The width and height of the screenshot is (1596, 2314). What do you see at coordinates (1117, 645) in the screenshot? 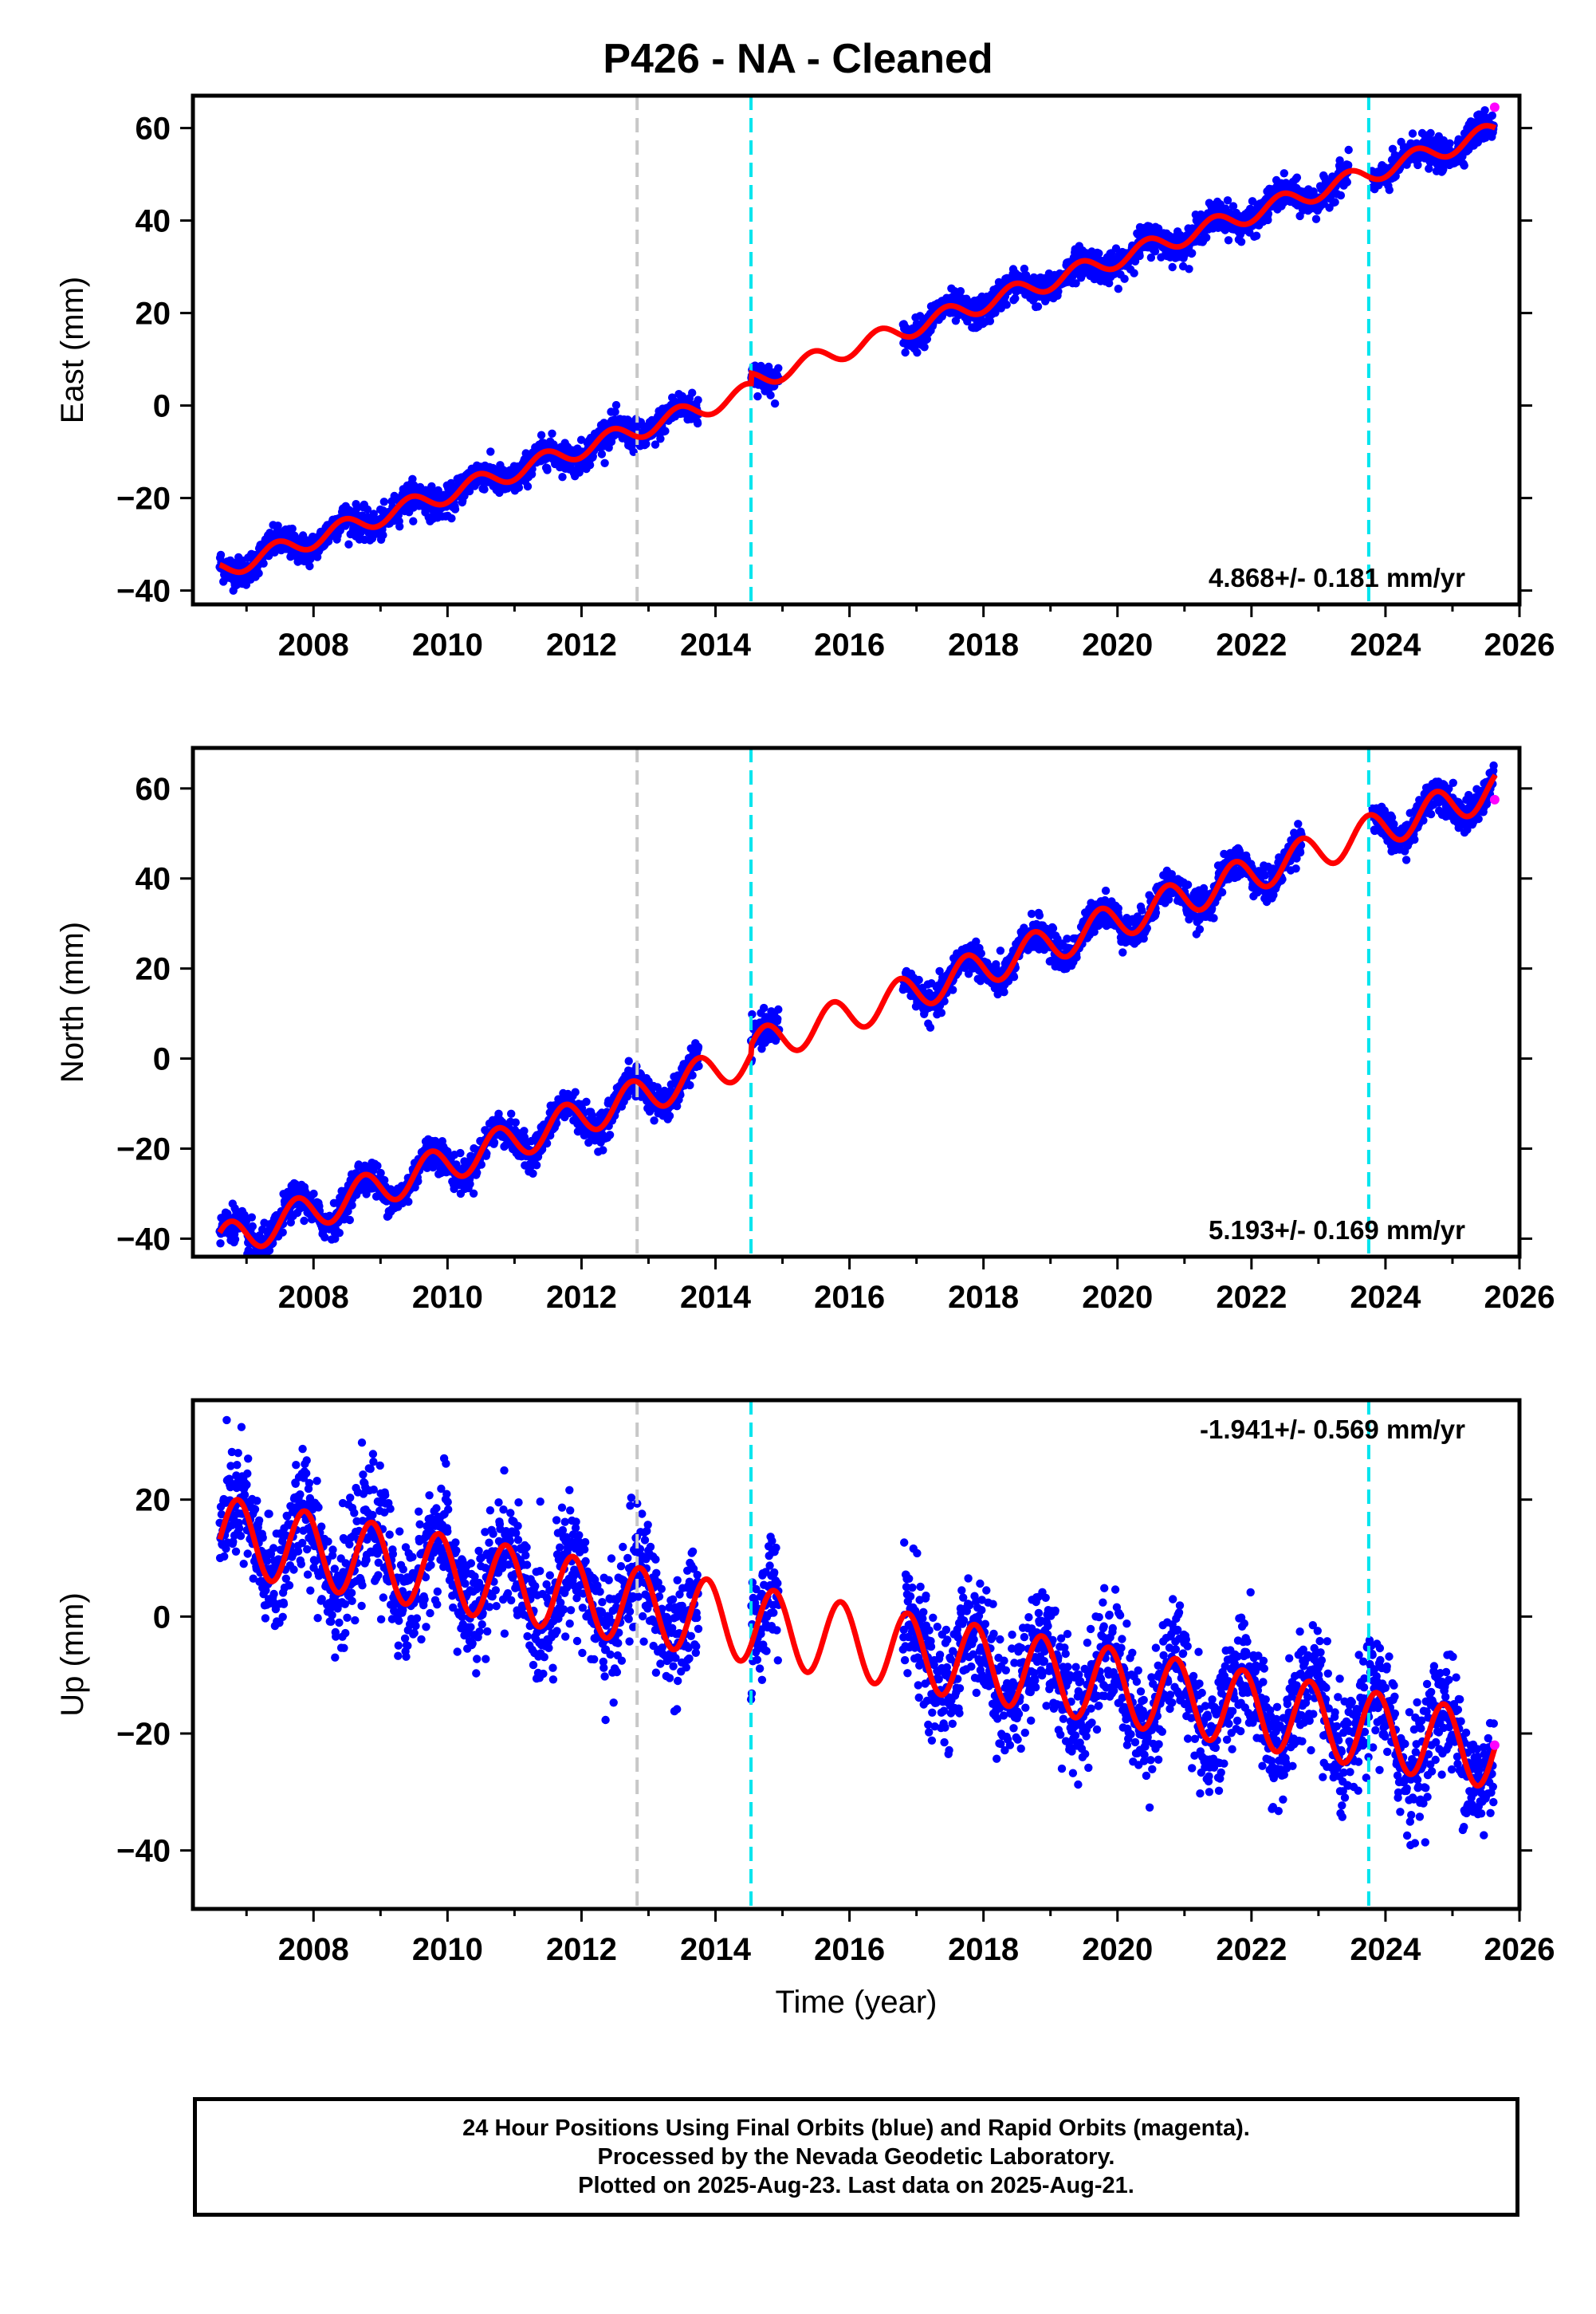
I see `x-tick-label: 2020` at bounding box center [1117, 645].